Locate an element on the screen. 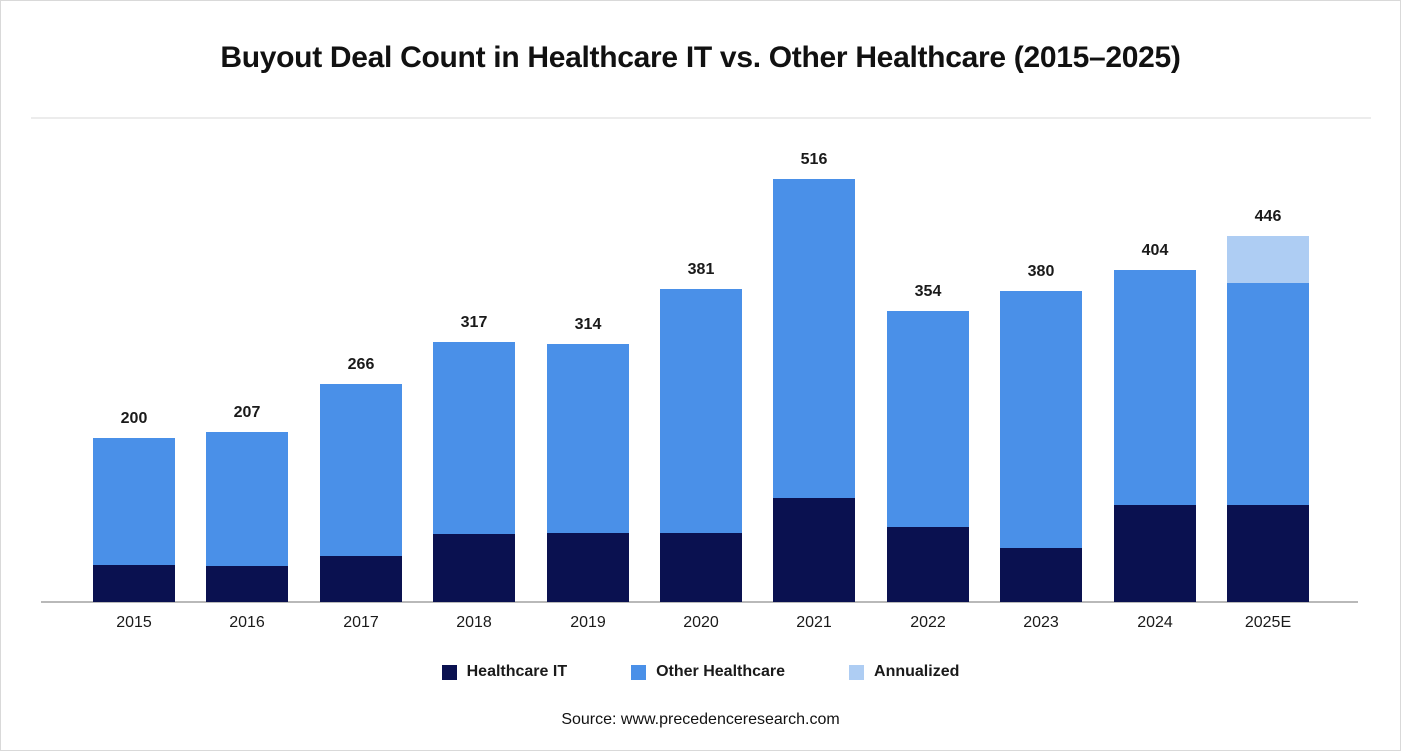 Image resolution: width=1401 pixels, height=751 pixels. bar-value-label-2016: 207 is located at coordinates (247, 412).